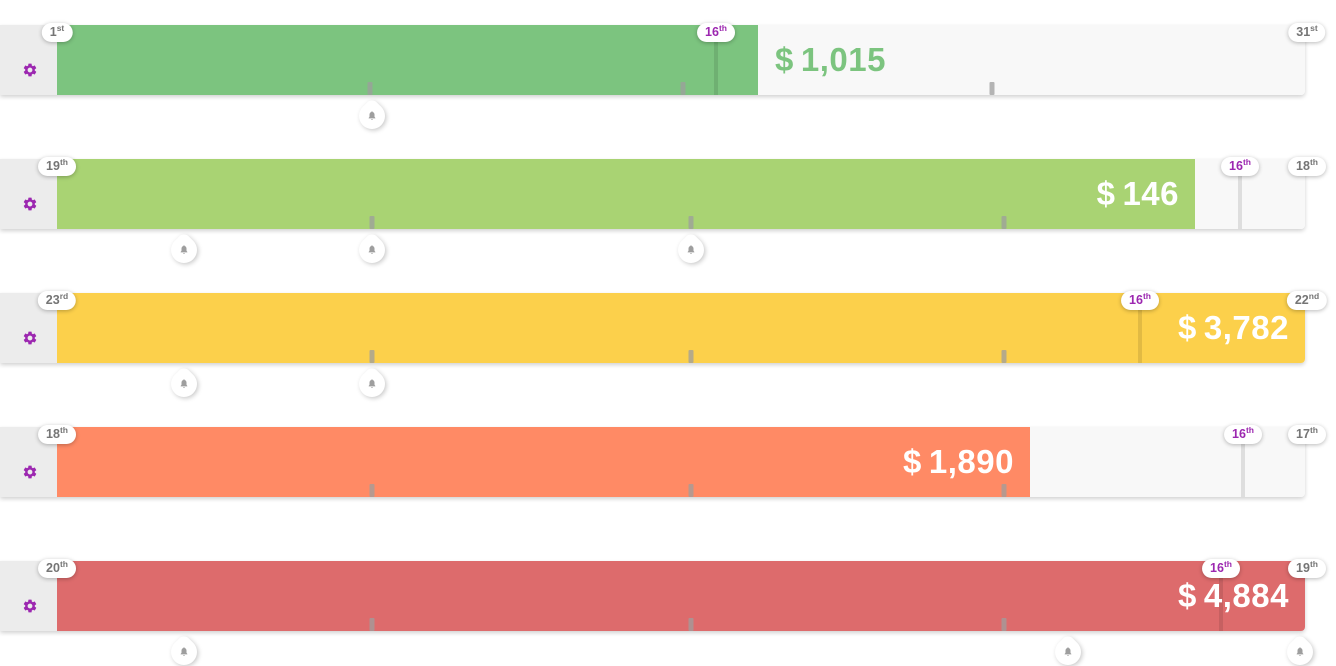 The width and height of the screenshot is (1336, 666). I want to click on progress-track: $ 3,782, so click(681, 328).